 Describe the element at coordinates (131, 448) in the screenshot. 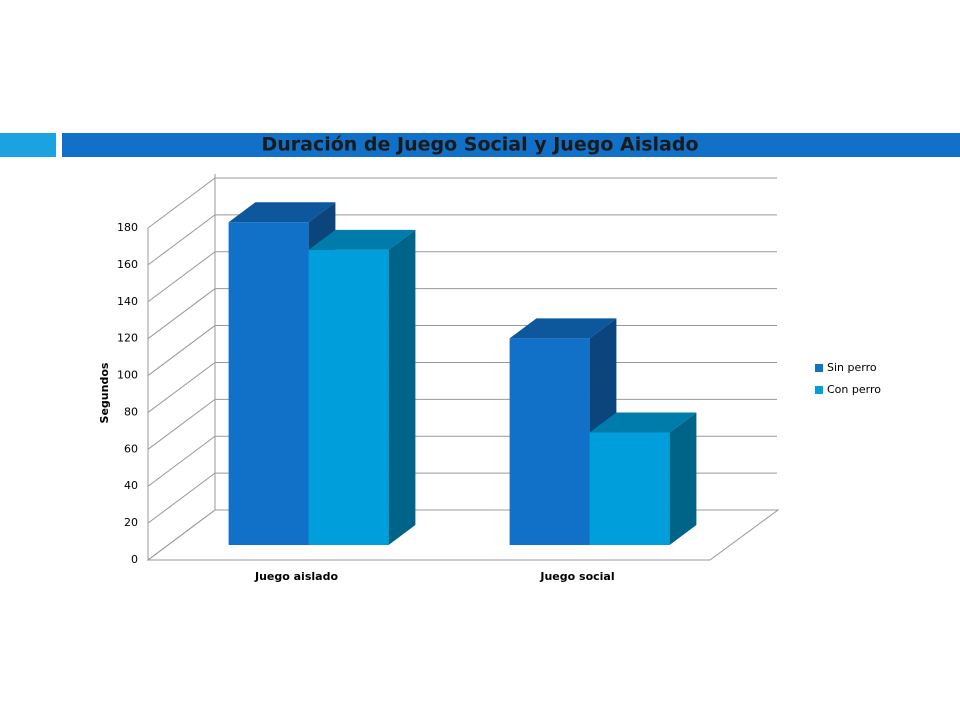

I see `y-tick-label: 60` at that location.